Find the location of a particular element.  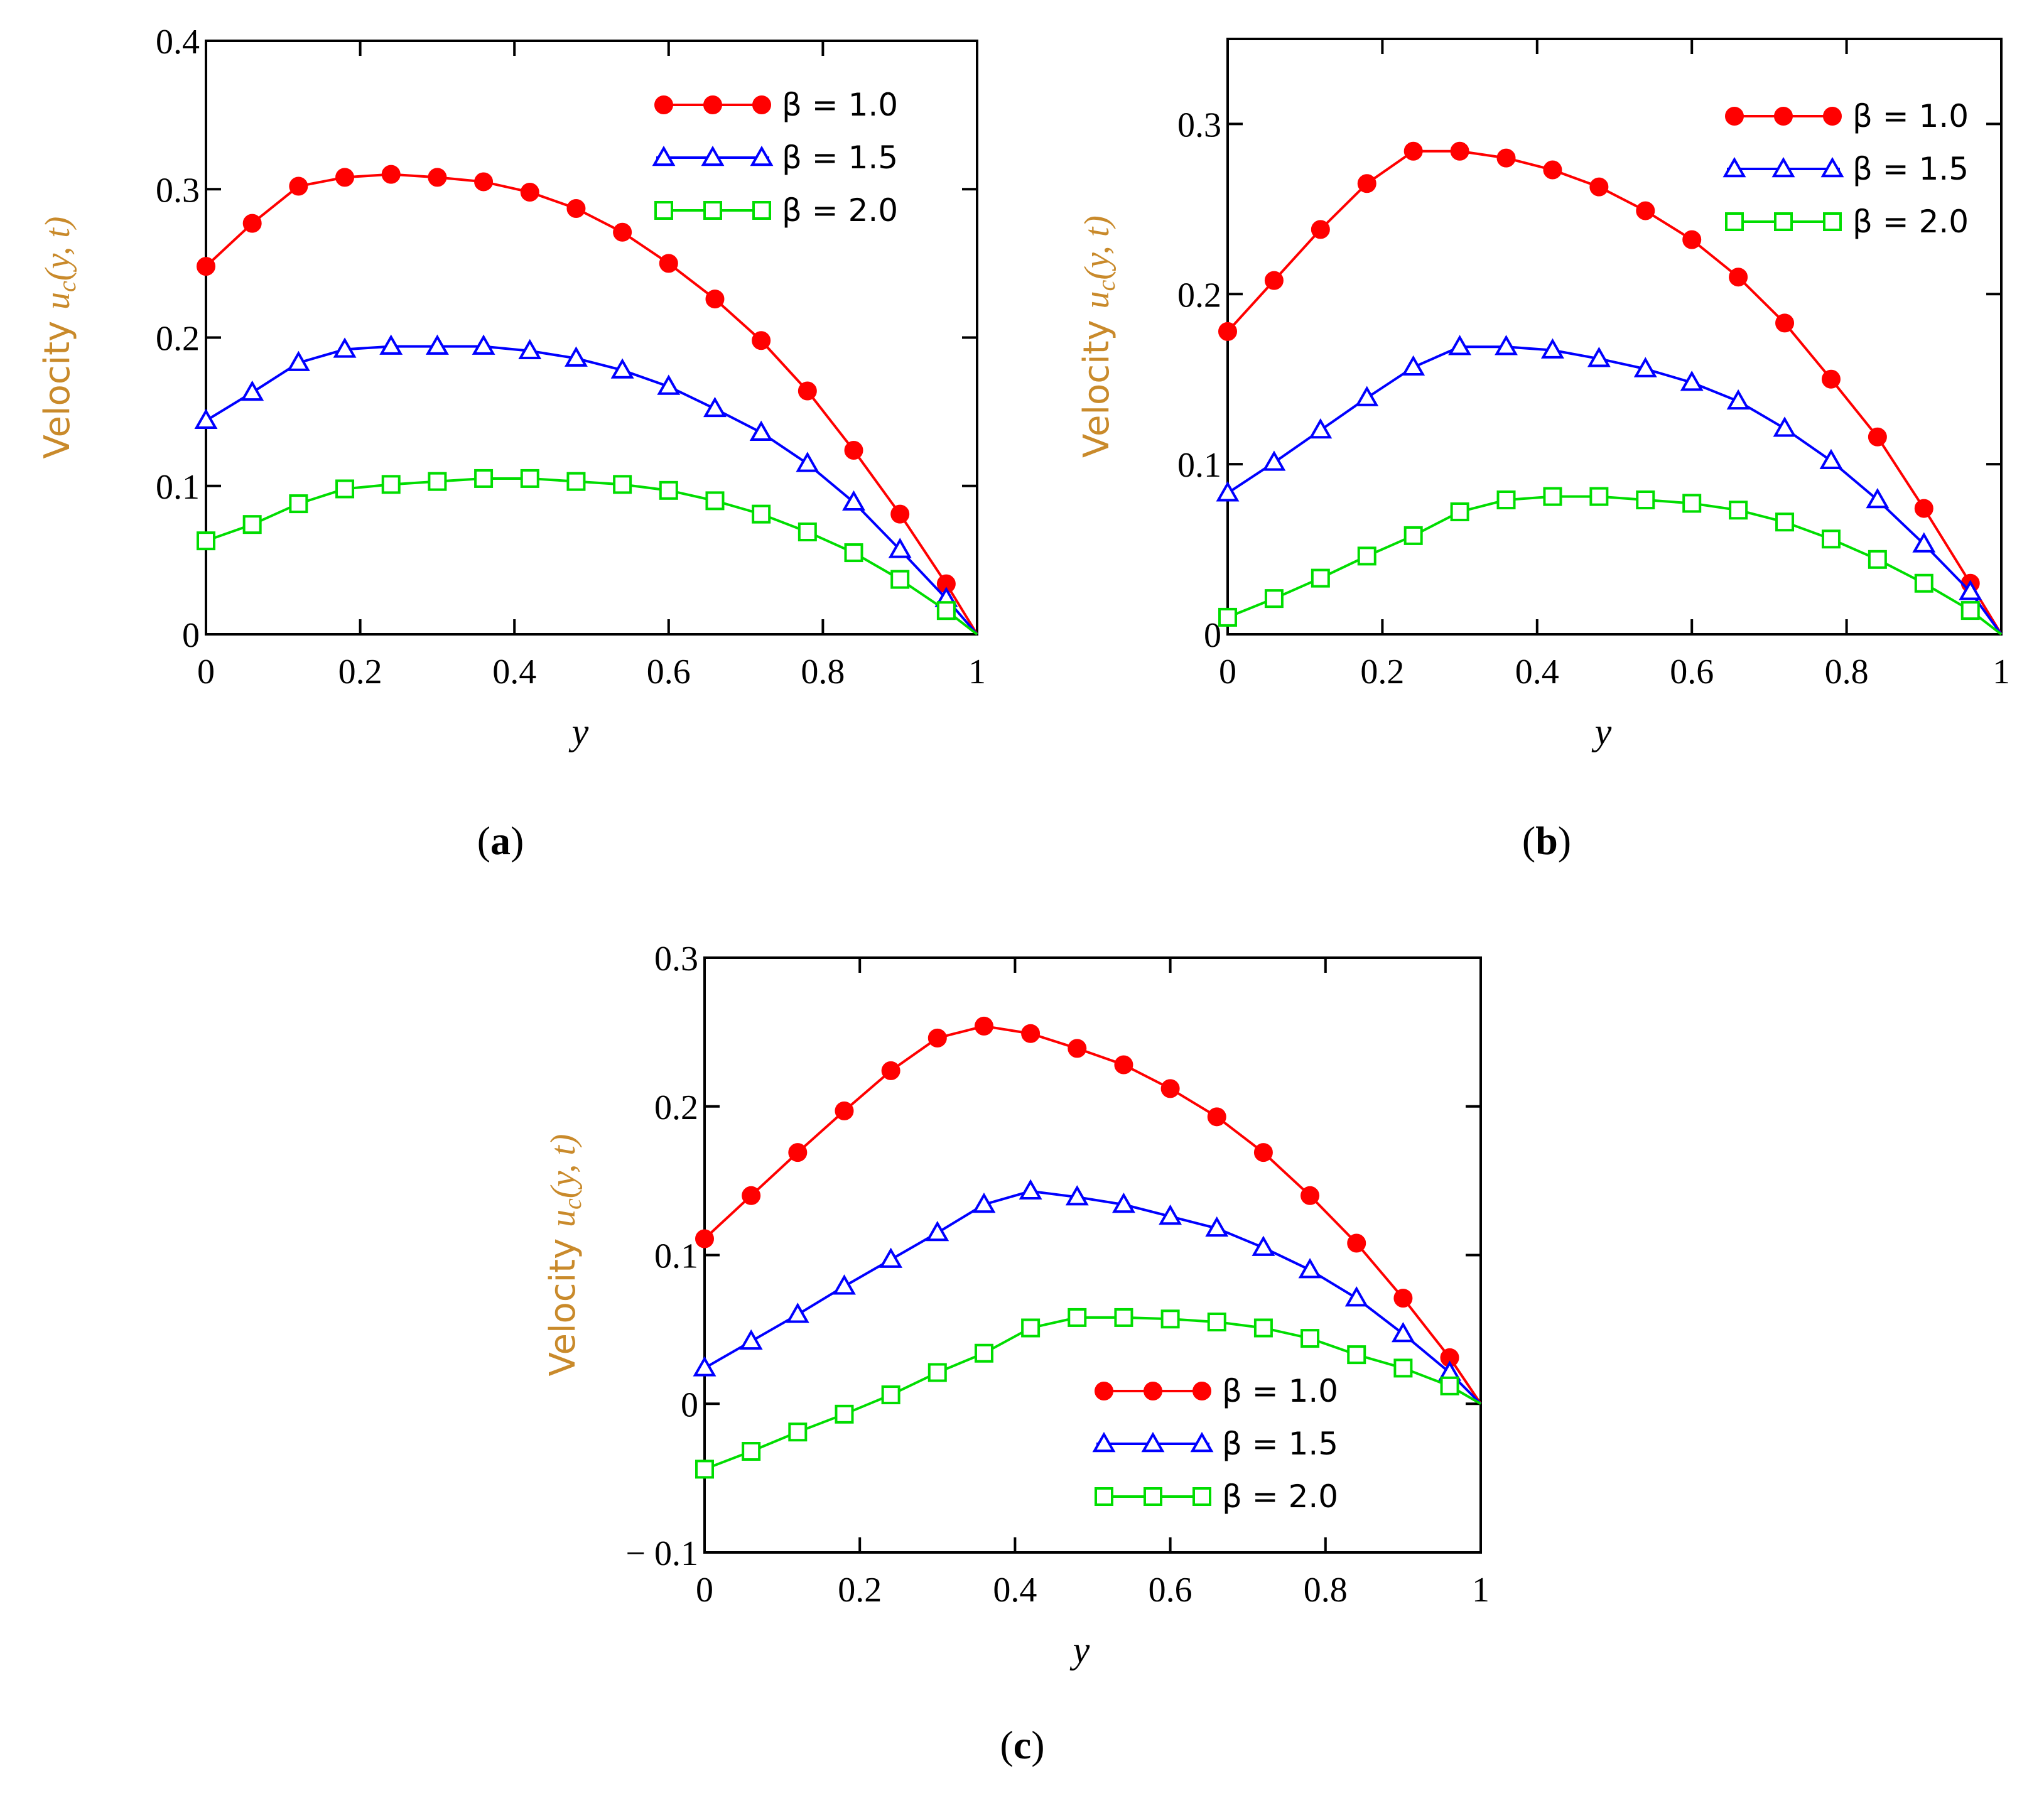

y-label-subscript: c is located at coordinates (67, 286).